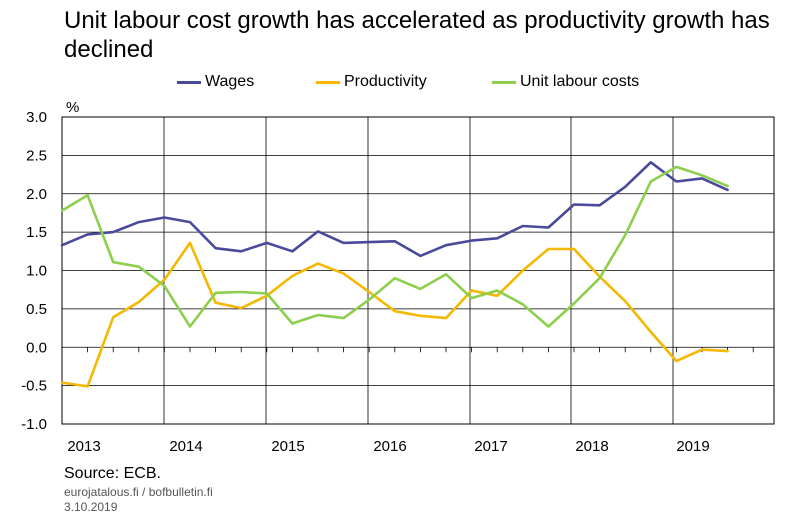  What do you see at coordinates (490, 446) in the screenshot?
I see `x-tick-label: 2017` at bounding box center [490, 446].